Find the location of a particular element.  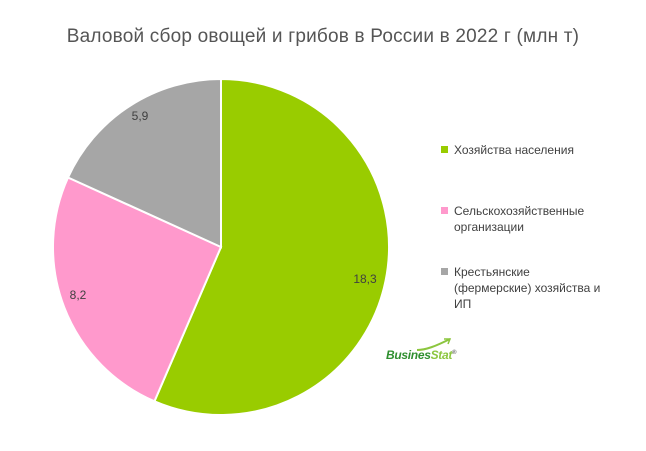

data-label: 18,3 is located at coordinates (365, 279).